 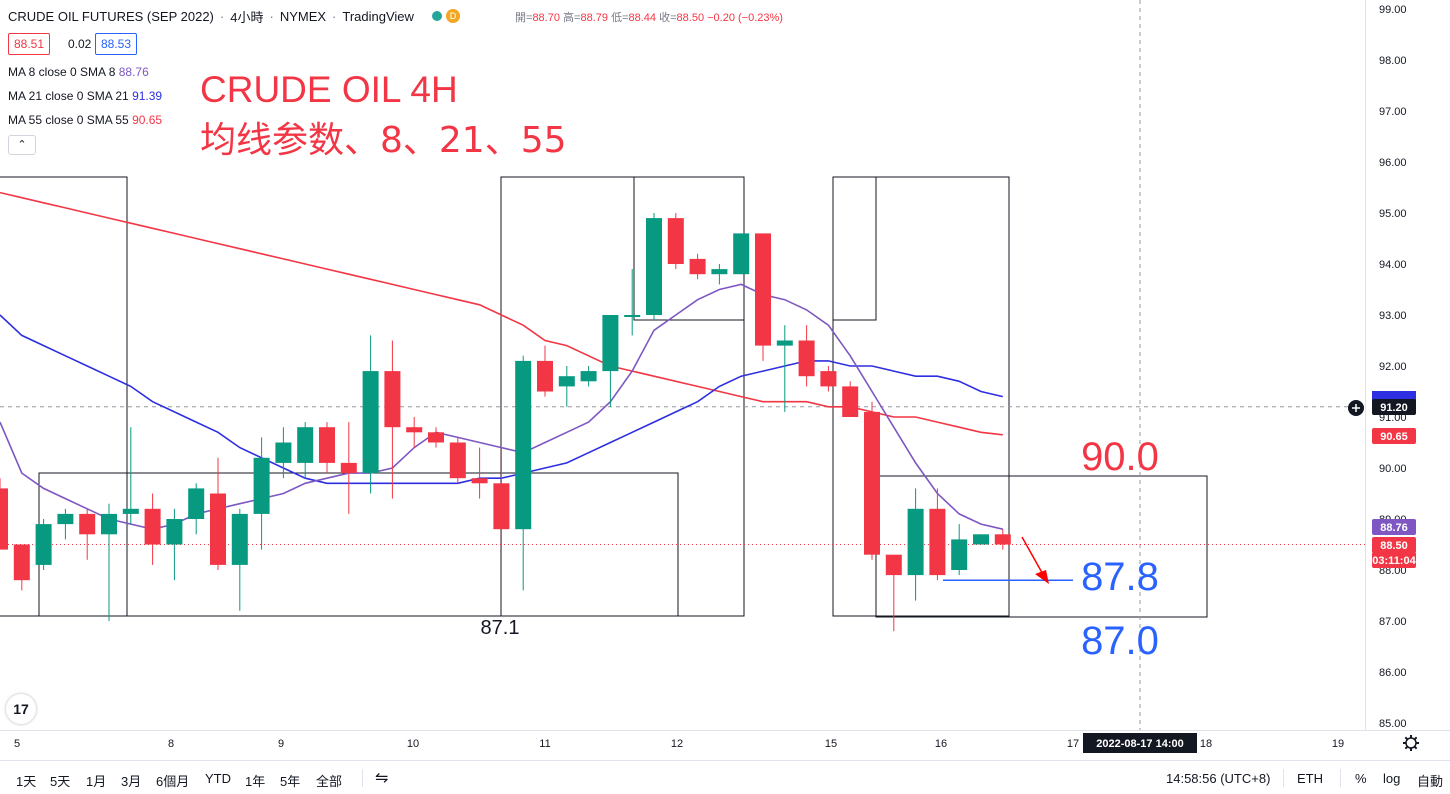 What do you see at coordinates (26, 781) in the screenshot?
I see `range-1d-button: 1天` at bounding box center [26, 781].